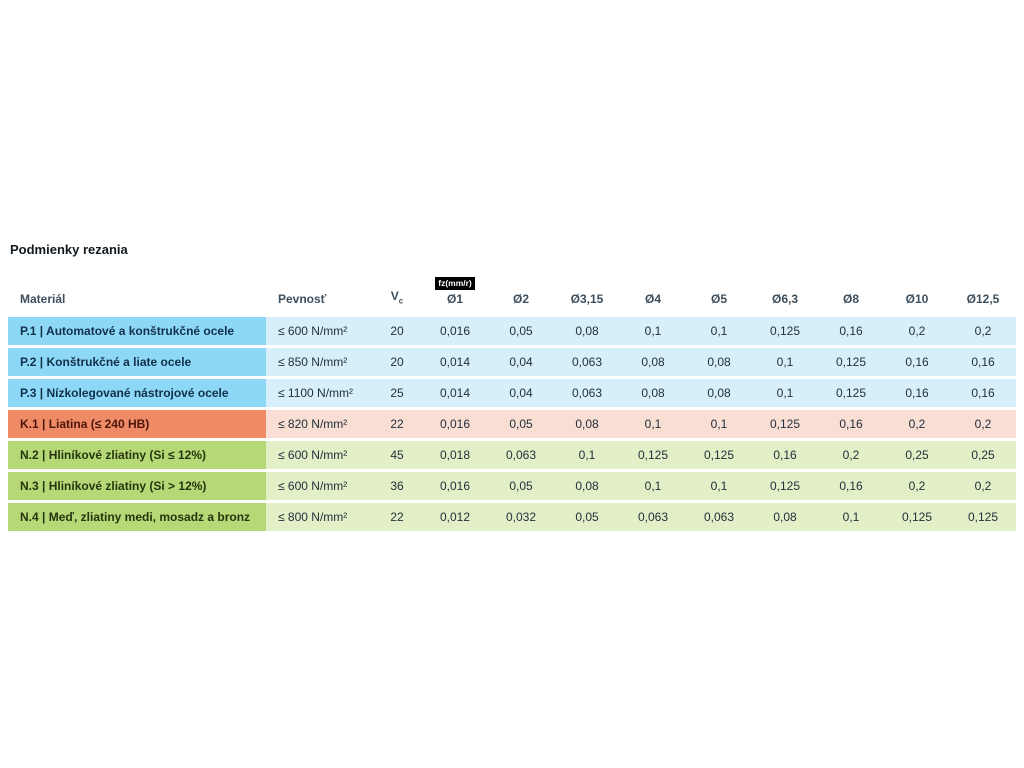 Image resolution: width=1024 pixels, height=768 pixels. Describe the element at coordinates (784, 299) in the screenshot. I see `dia-label: Ø6,3` at that location.